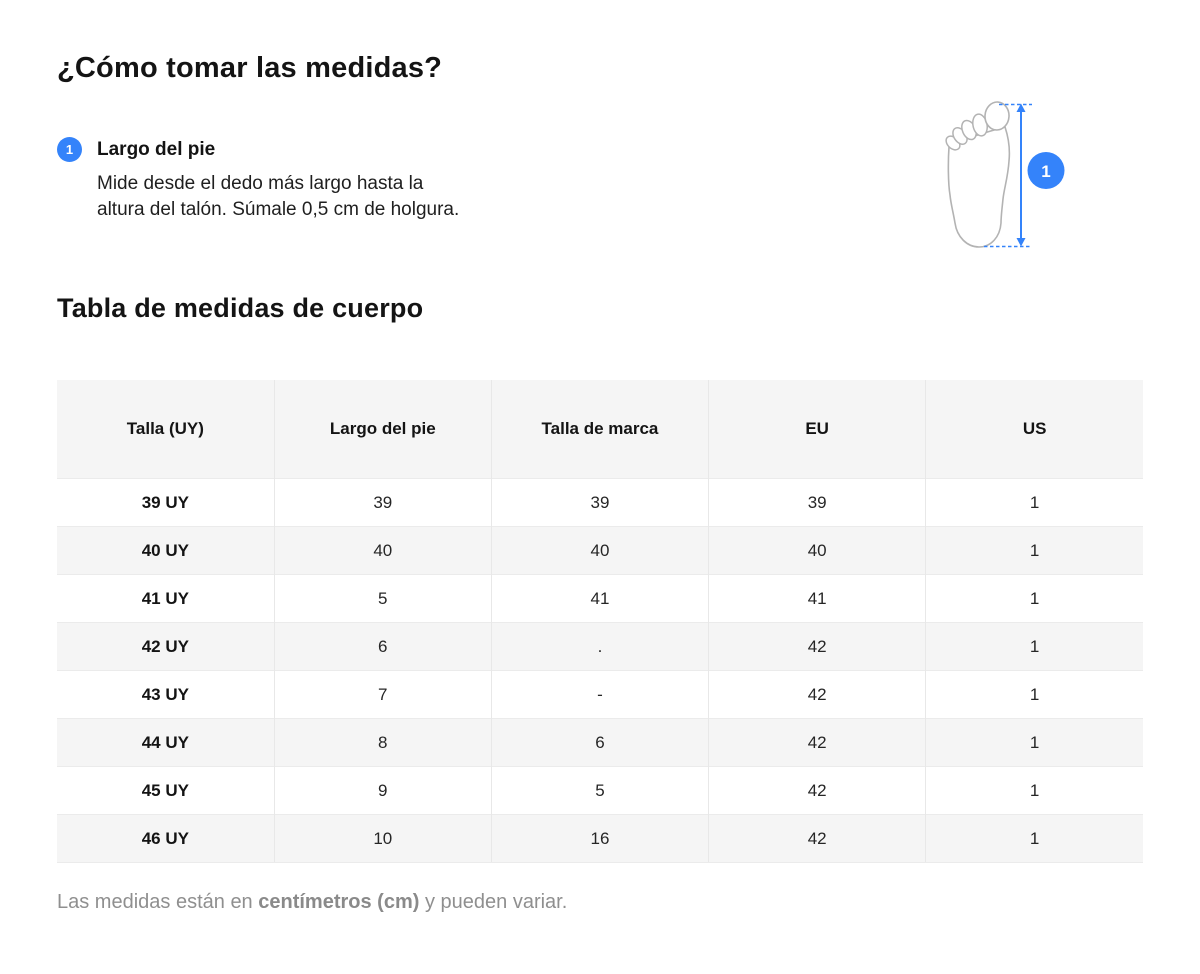  Describe the element at coordinates (817, 429) in the screenshot. I see `column-header: EU` at that location.